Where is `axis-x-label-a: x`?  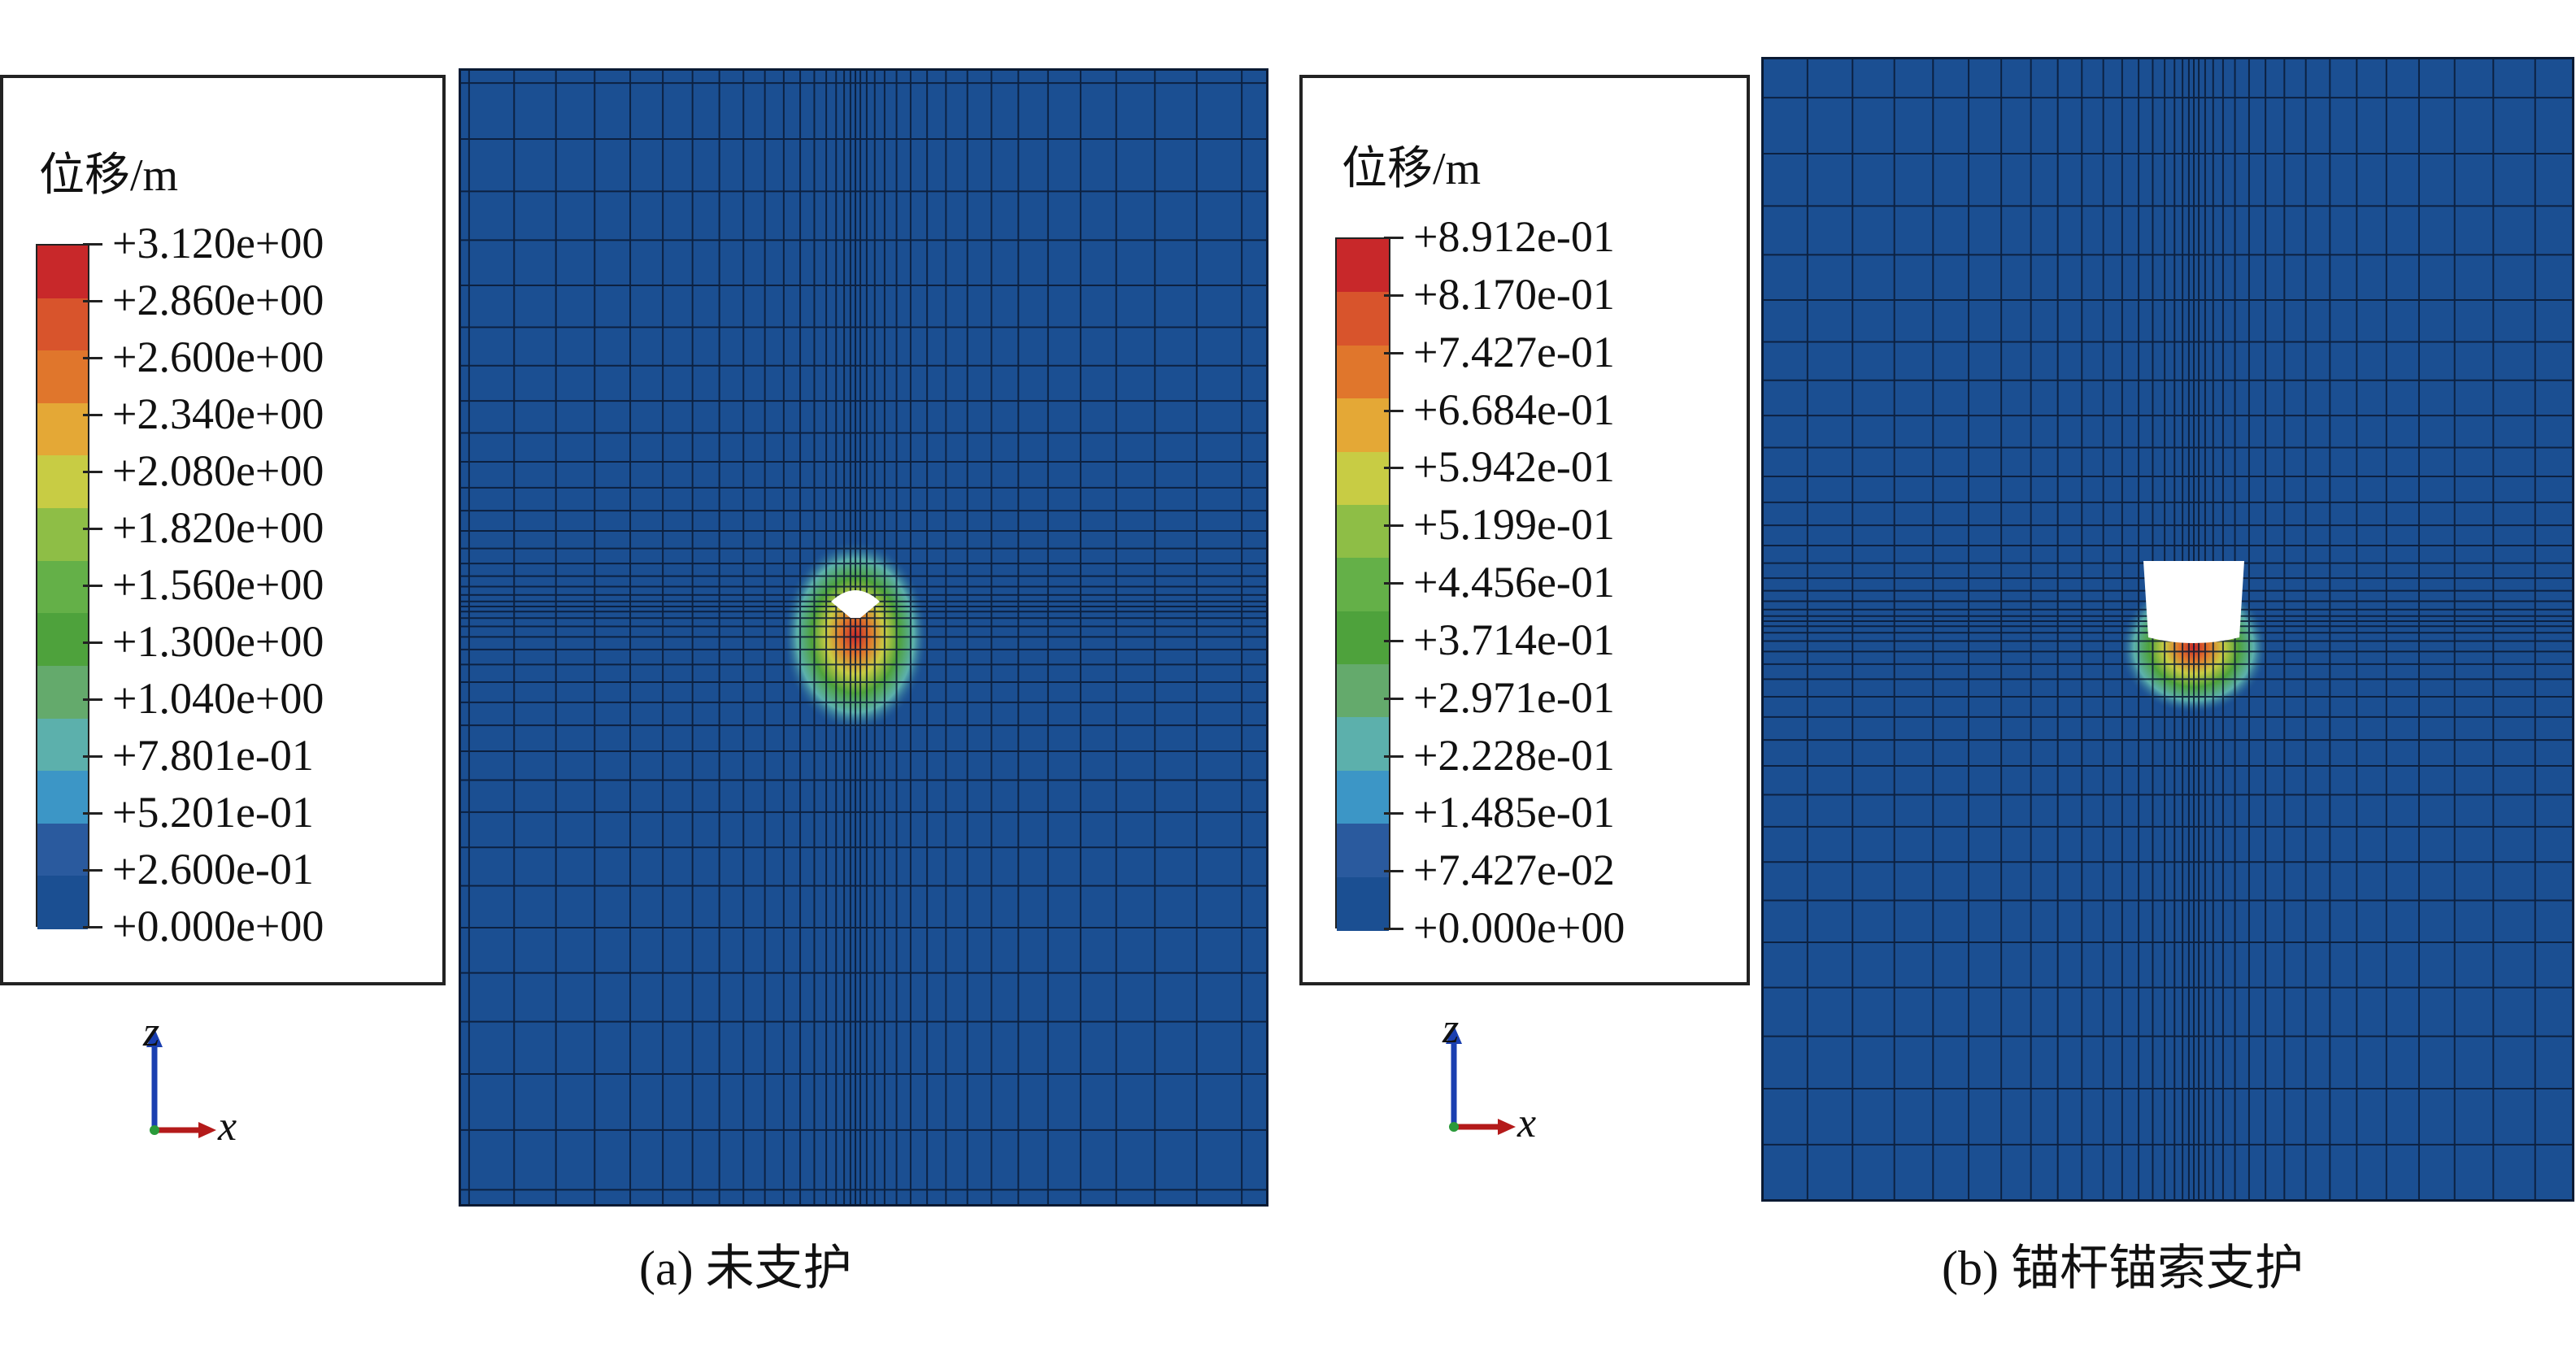 axis-x-label-a: x is located at coordinates (228, 1126).